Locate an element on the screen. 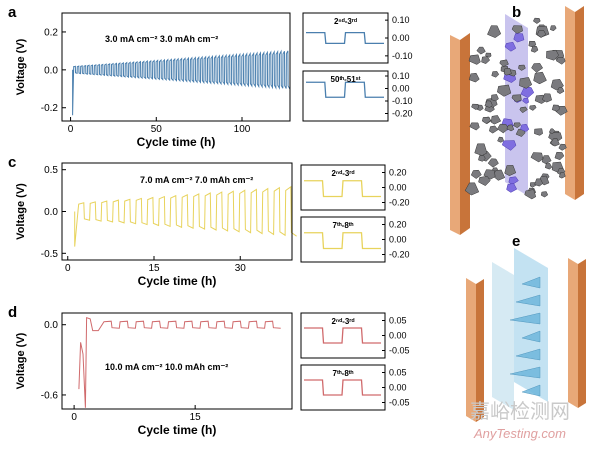  x-tick-label: 30 is located at coordinates (241, 268).